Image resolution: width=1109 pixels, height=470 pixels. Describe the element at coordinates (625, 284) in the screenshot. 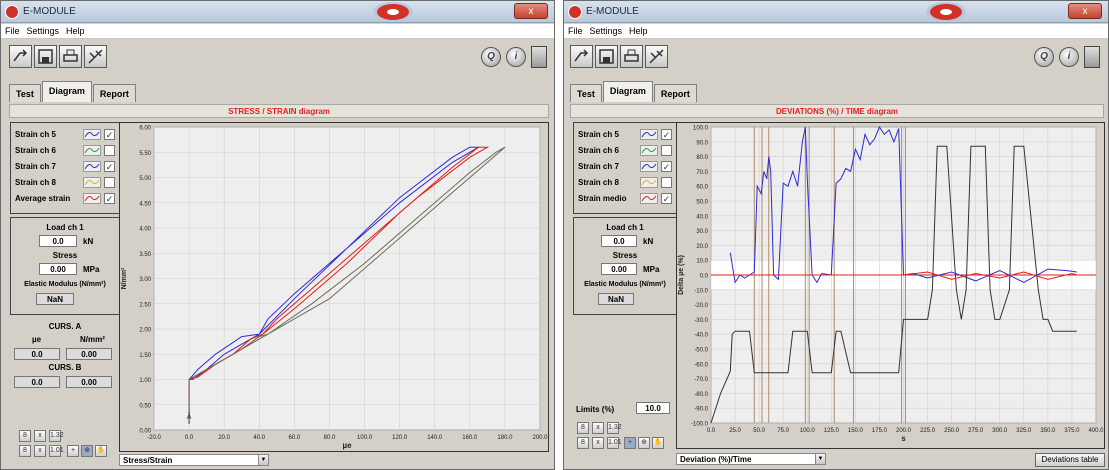

I see `modulus-label: Elastic Modulus (N/mm²)` at that location.